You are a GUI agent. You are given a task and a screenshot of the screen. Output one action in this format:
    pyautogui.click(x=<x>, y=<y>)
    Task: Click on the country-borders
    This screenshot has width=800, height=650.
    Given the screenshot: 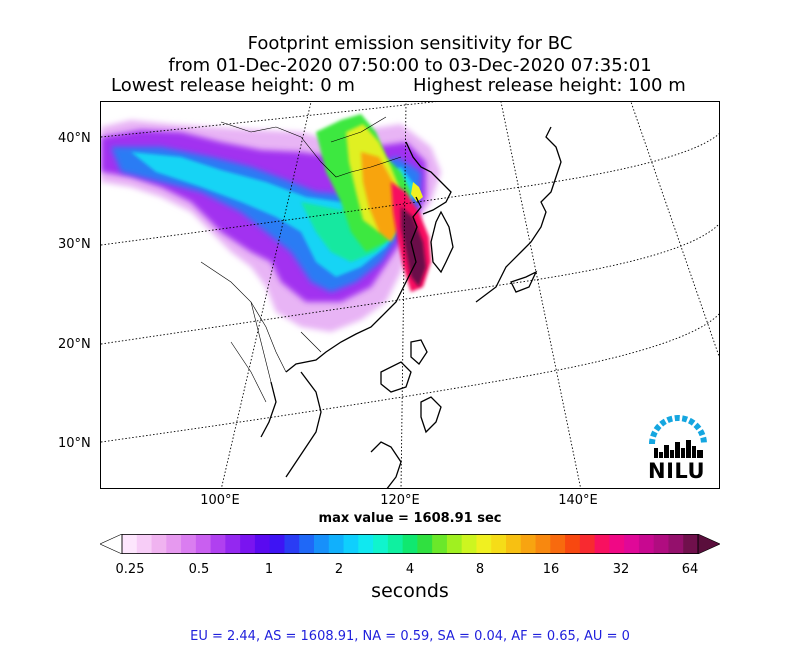 What is the action you would take?
    pyautogui.click(x=301, y=259)
    